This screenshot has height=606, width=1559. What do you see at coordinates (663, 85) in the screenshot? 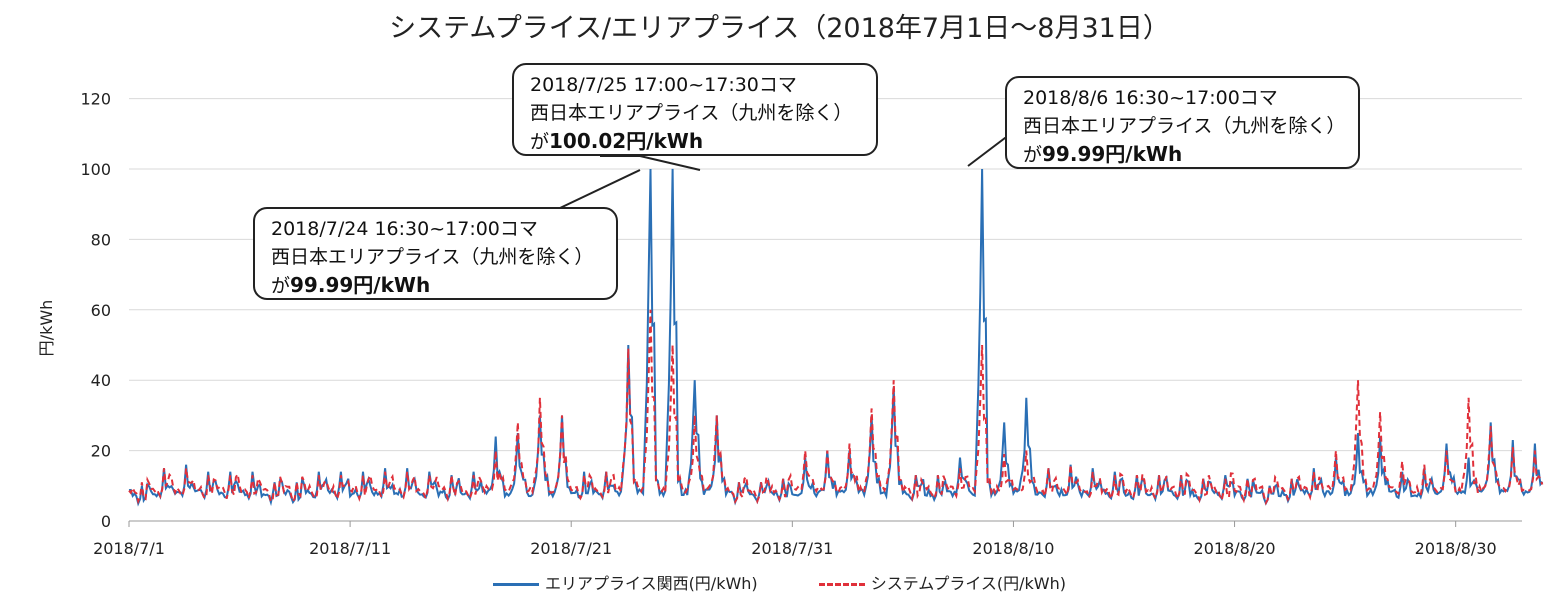
I see `annotation-line1: 2018/7/25 17:00~17:30コマ` at bounding box center [663, 85].